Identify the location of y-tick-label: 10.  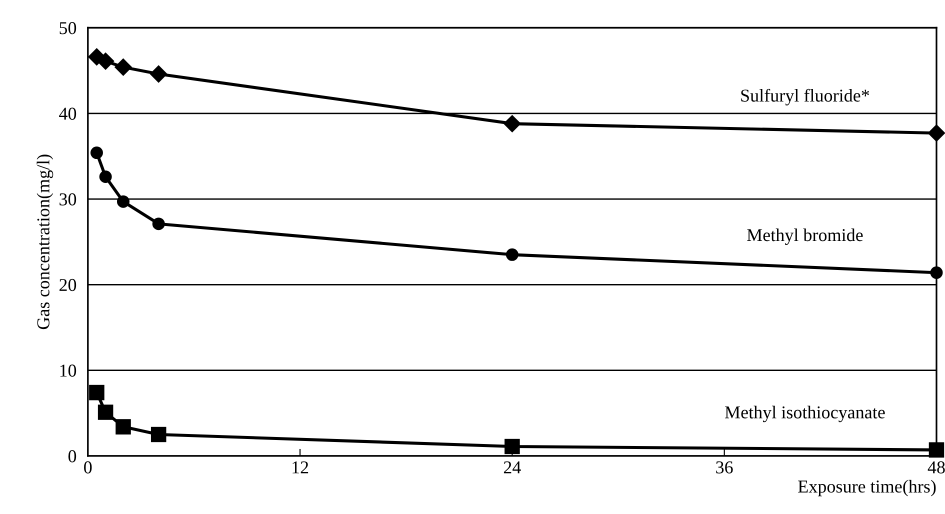
(68, 370).